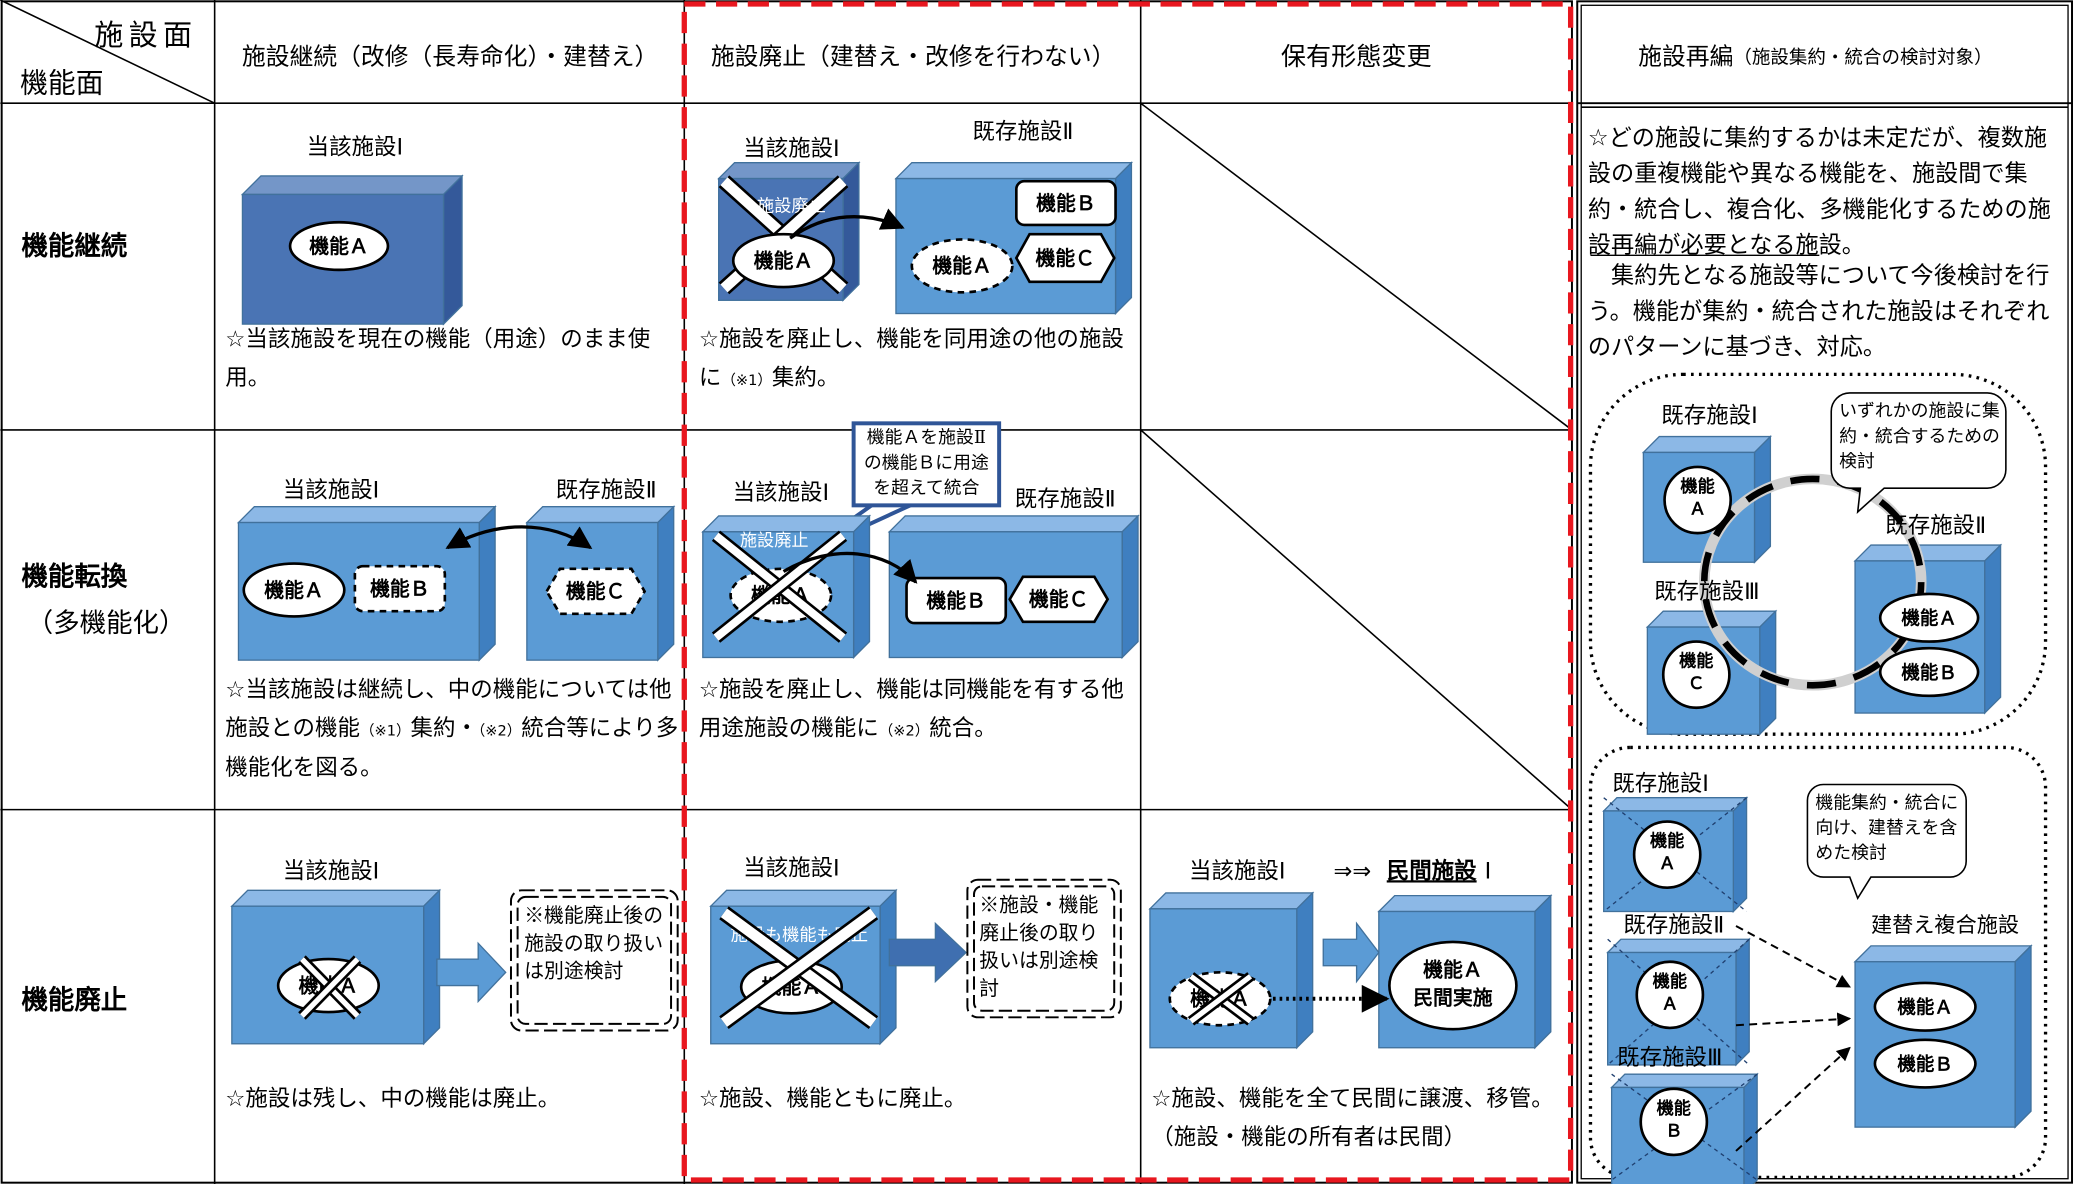  Describe the element at coordinates (438, 359) in the screenshot. I see `description-part: ☆当該施設を現在の機能（用途）のまま使用。` at that location.